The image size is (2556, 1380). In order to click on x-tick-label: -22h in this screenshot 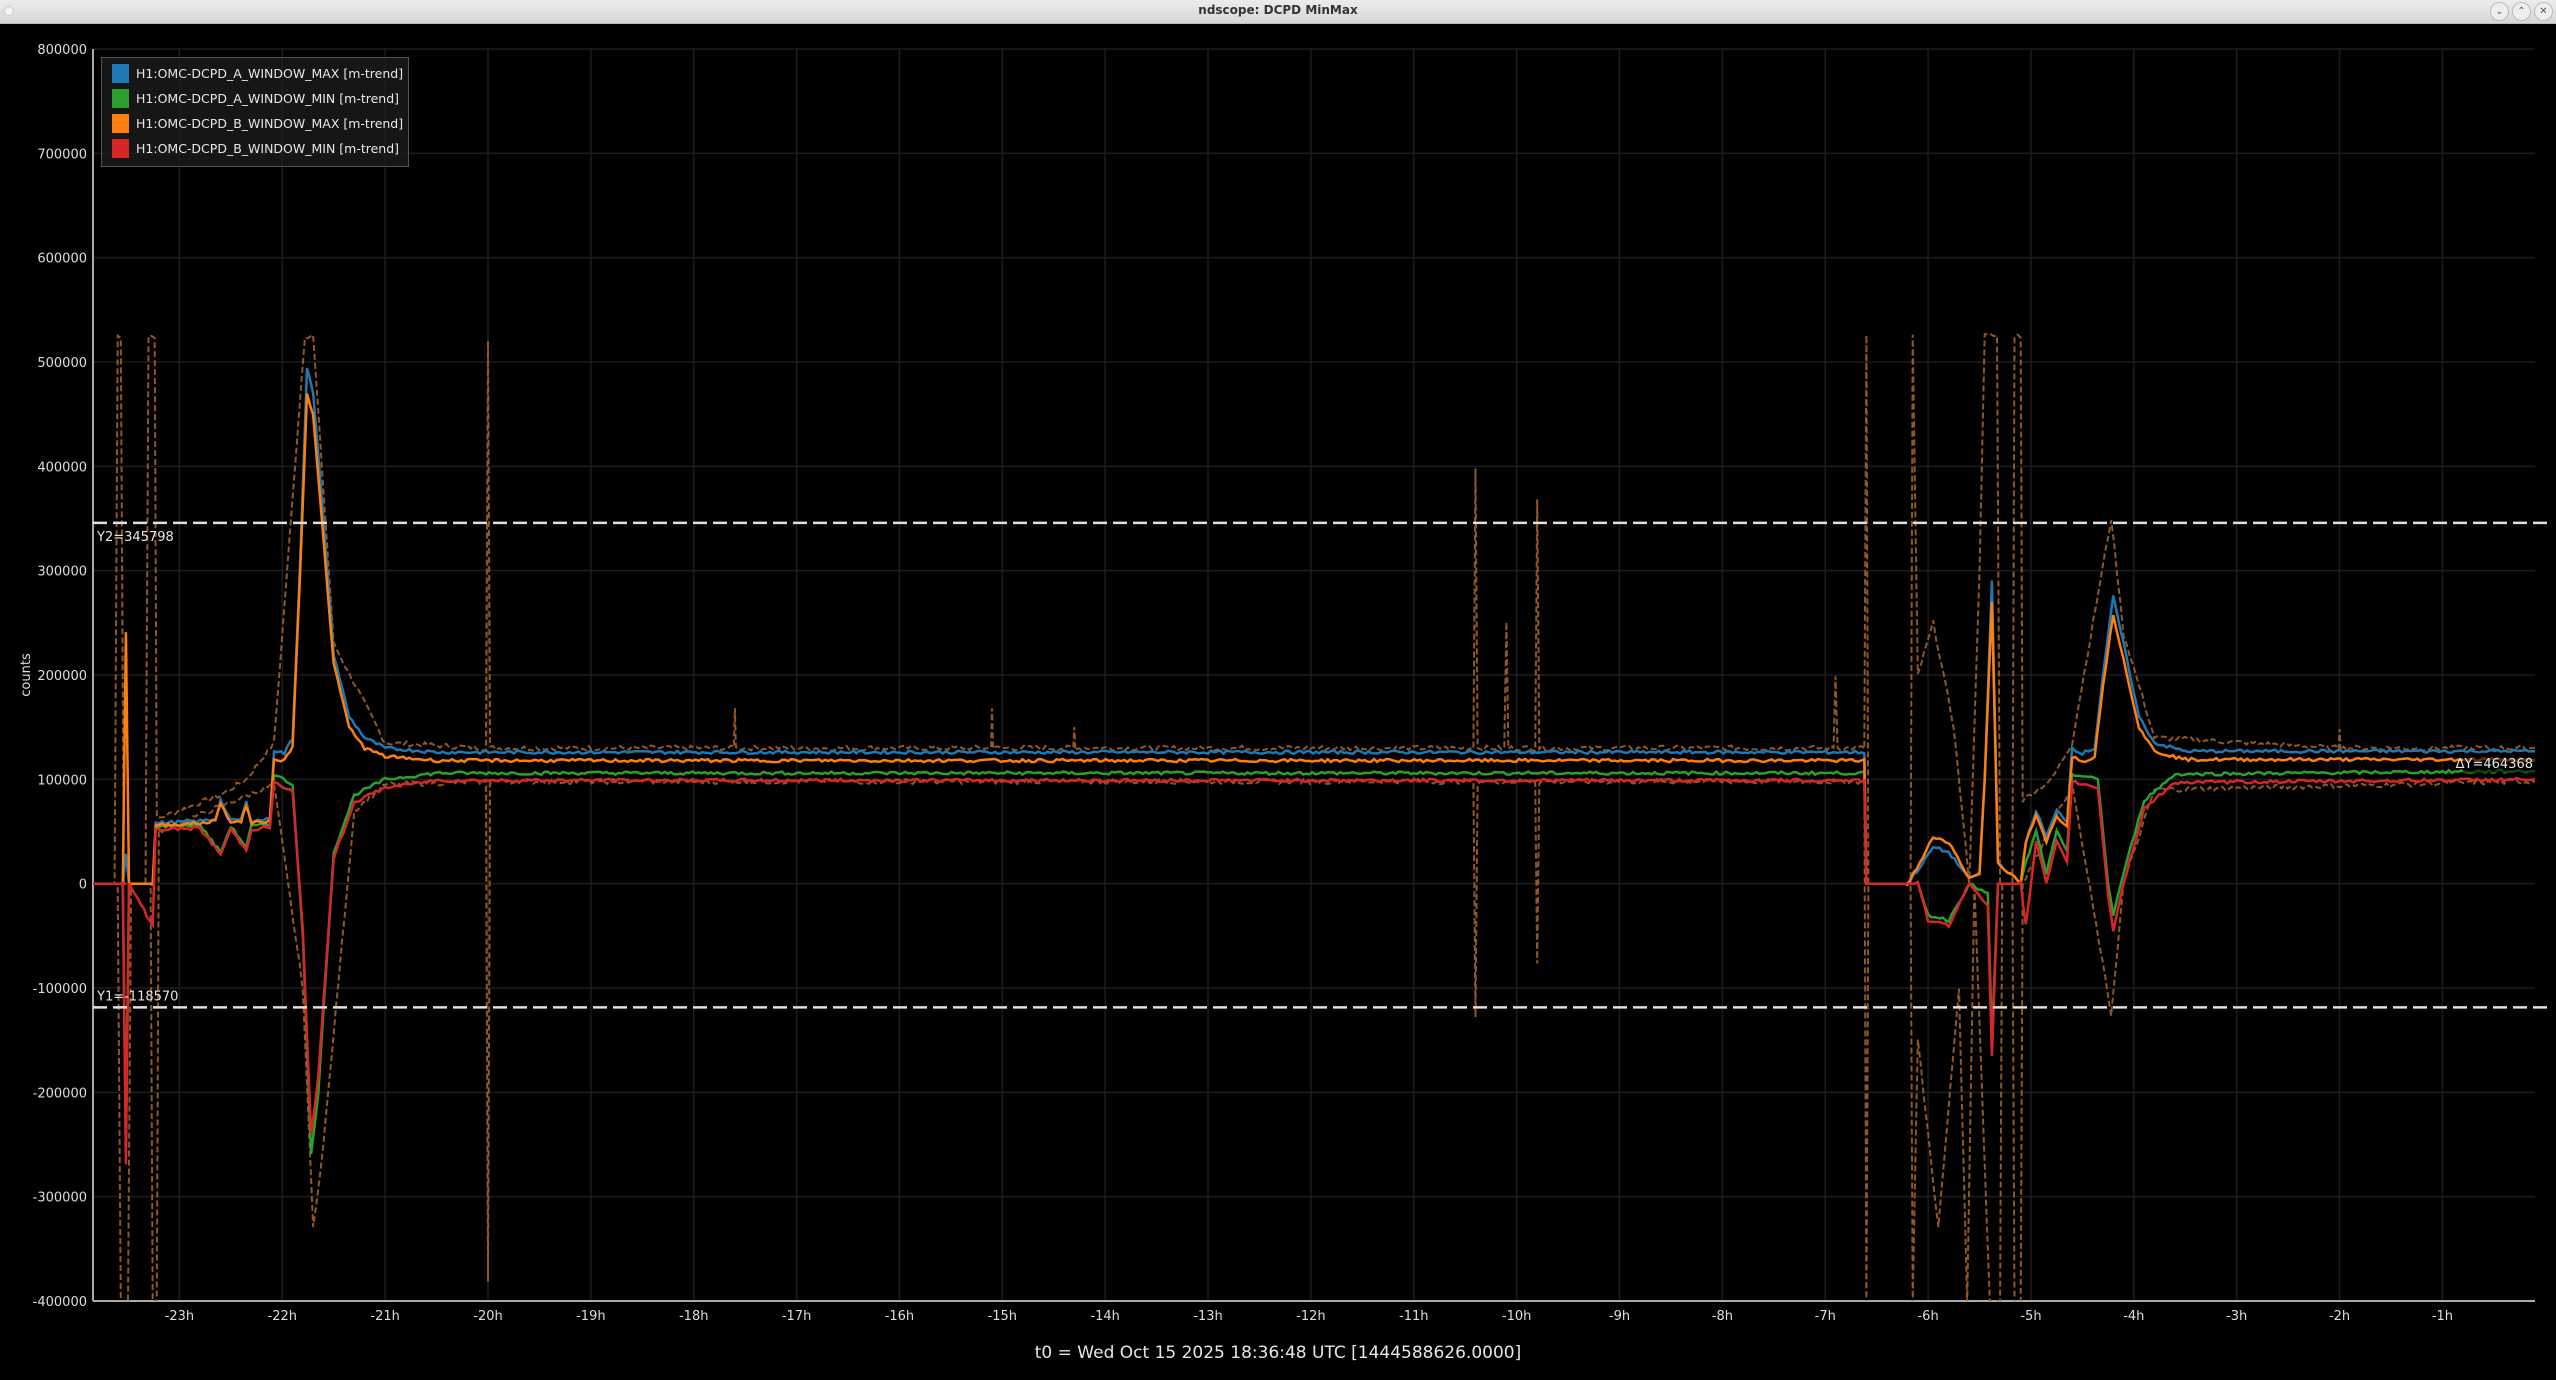, I will do `click(282, 1316)`.